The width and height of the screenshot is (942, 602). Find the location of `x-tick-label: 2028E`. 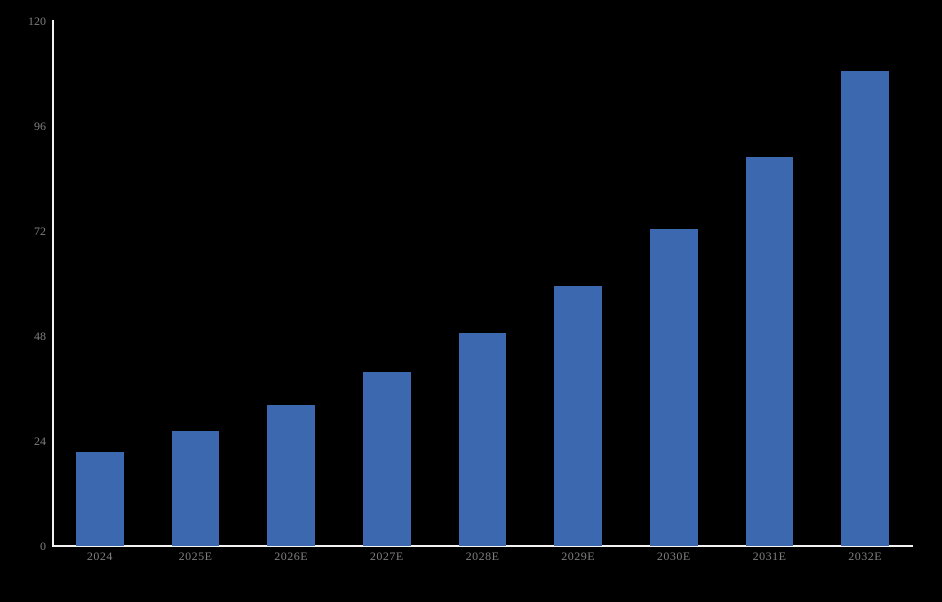

x-tick-label: 2028E is located at coordinates (482, 556).